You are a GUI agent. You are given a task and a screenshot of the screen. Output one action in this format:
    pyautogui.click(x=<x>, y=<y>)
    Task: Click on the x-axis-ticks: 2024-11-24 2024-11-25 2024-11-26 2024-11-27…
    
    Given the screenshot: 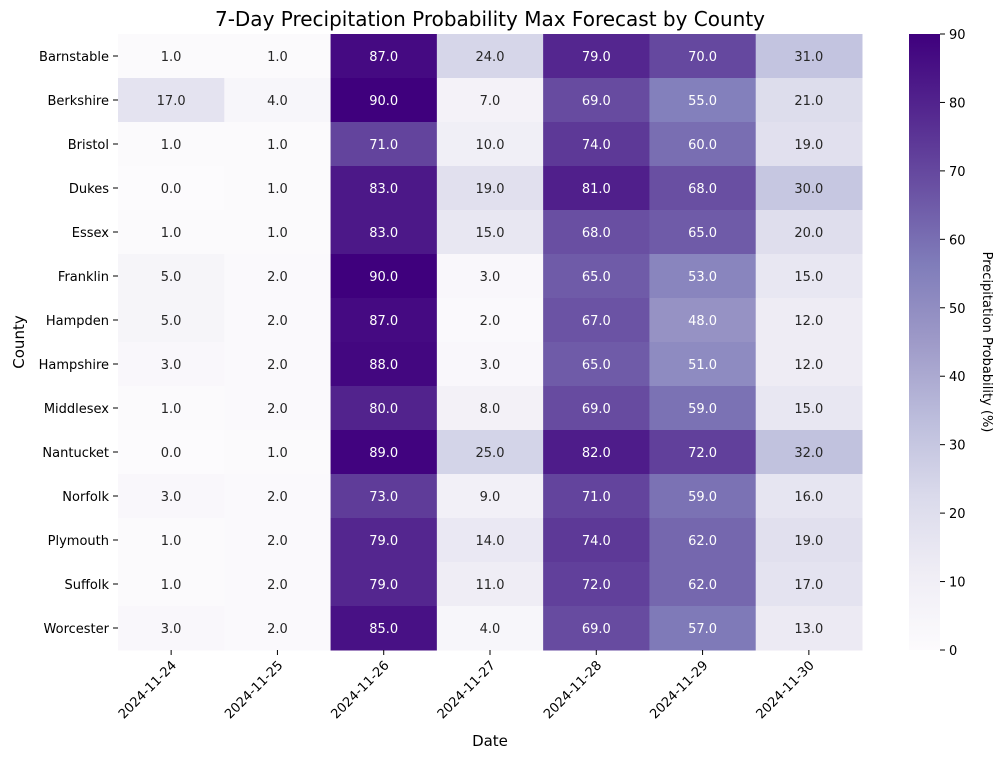 What is the action you would take?
    pyautogui.click(x=467, y=686)
    